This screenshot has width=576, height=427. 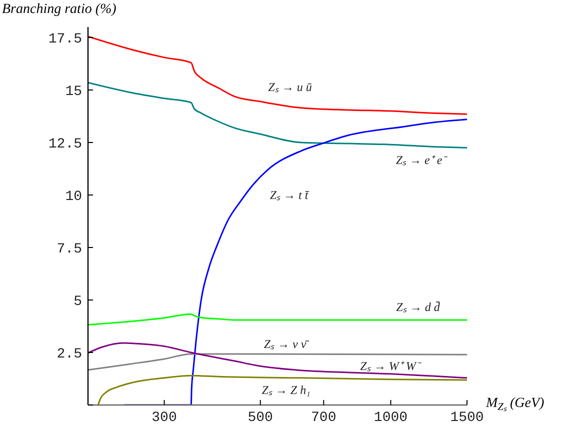 I want to click on series-label: Zₛ → d d̄, so click(x=418, y=307).